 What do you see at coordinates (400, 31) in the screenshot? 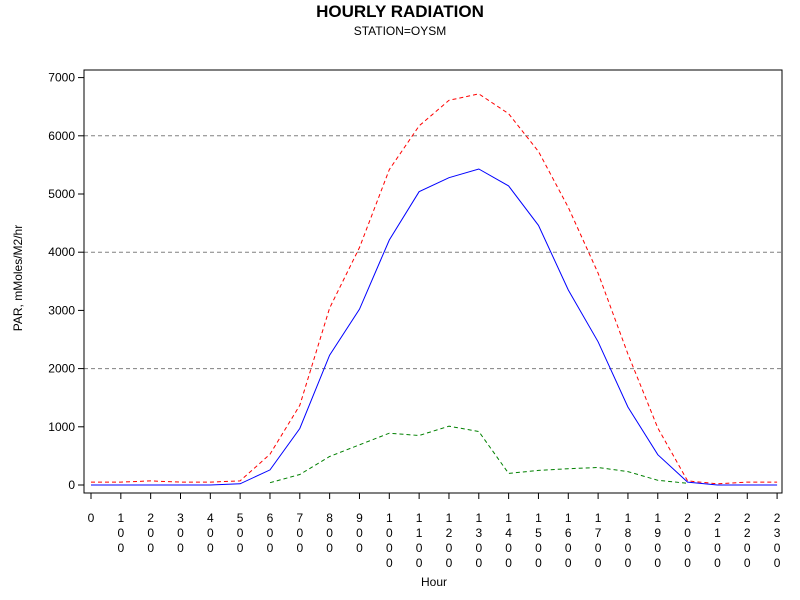
I see `chart-subtitle: STATION=OYSM` at bounding box center [400, 31].